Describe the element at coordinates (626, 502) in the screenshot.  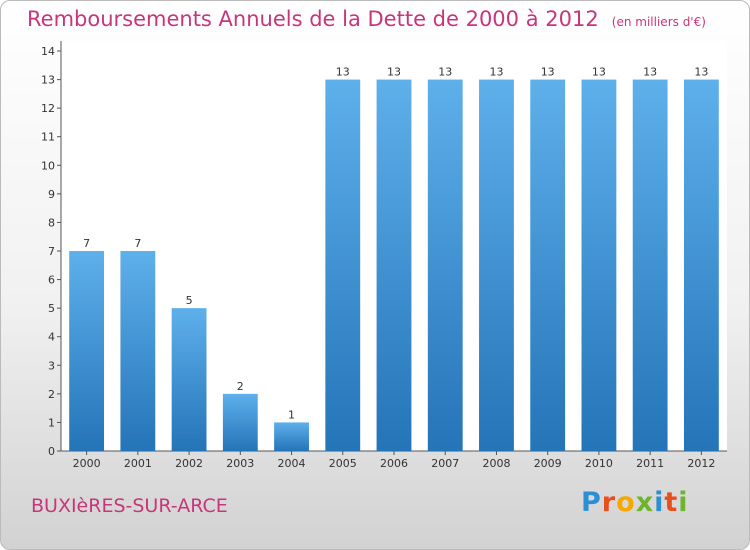
I see `logo-letter: o` at that location.